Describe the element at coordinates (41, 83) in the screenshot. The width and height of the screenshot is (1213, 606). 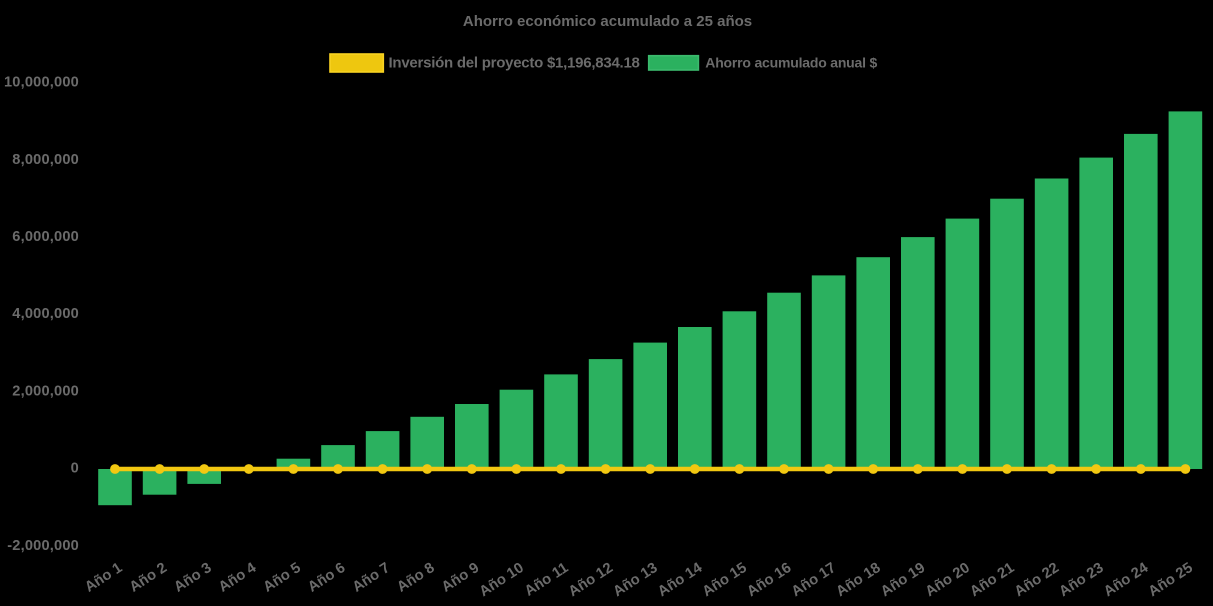
I see `svg-text: 10,000,000` at that location.